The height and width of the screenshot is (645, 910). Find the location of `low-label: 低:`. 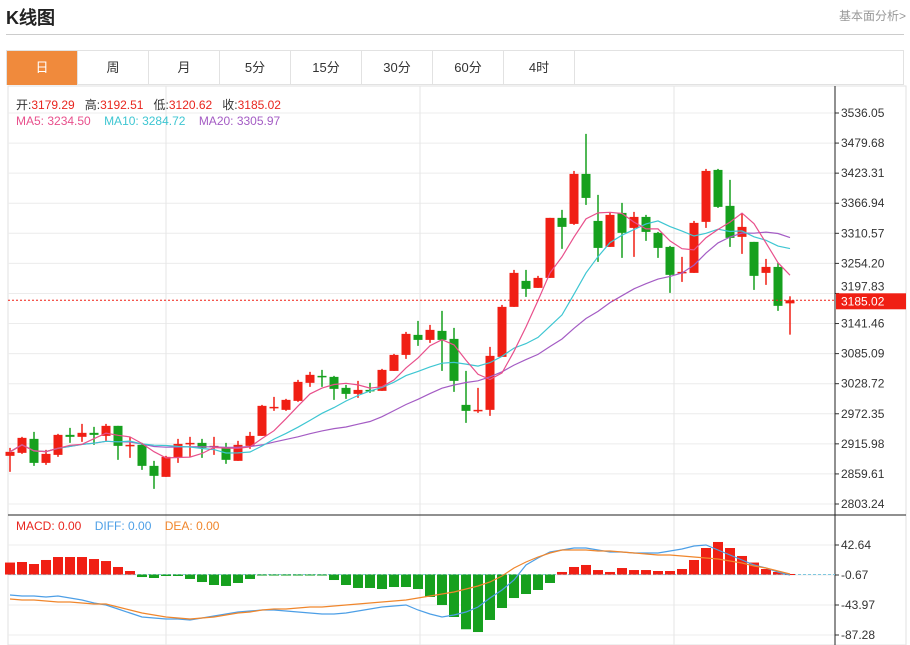

low-label: 低: is located at coordinates (161, 105).